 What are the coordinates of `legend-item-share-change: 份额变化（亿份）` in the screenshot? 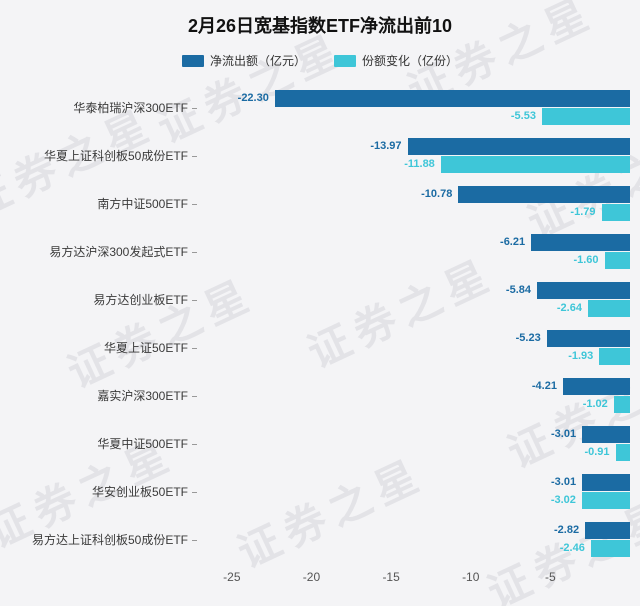 It's located at (396, 60).